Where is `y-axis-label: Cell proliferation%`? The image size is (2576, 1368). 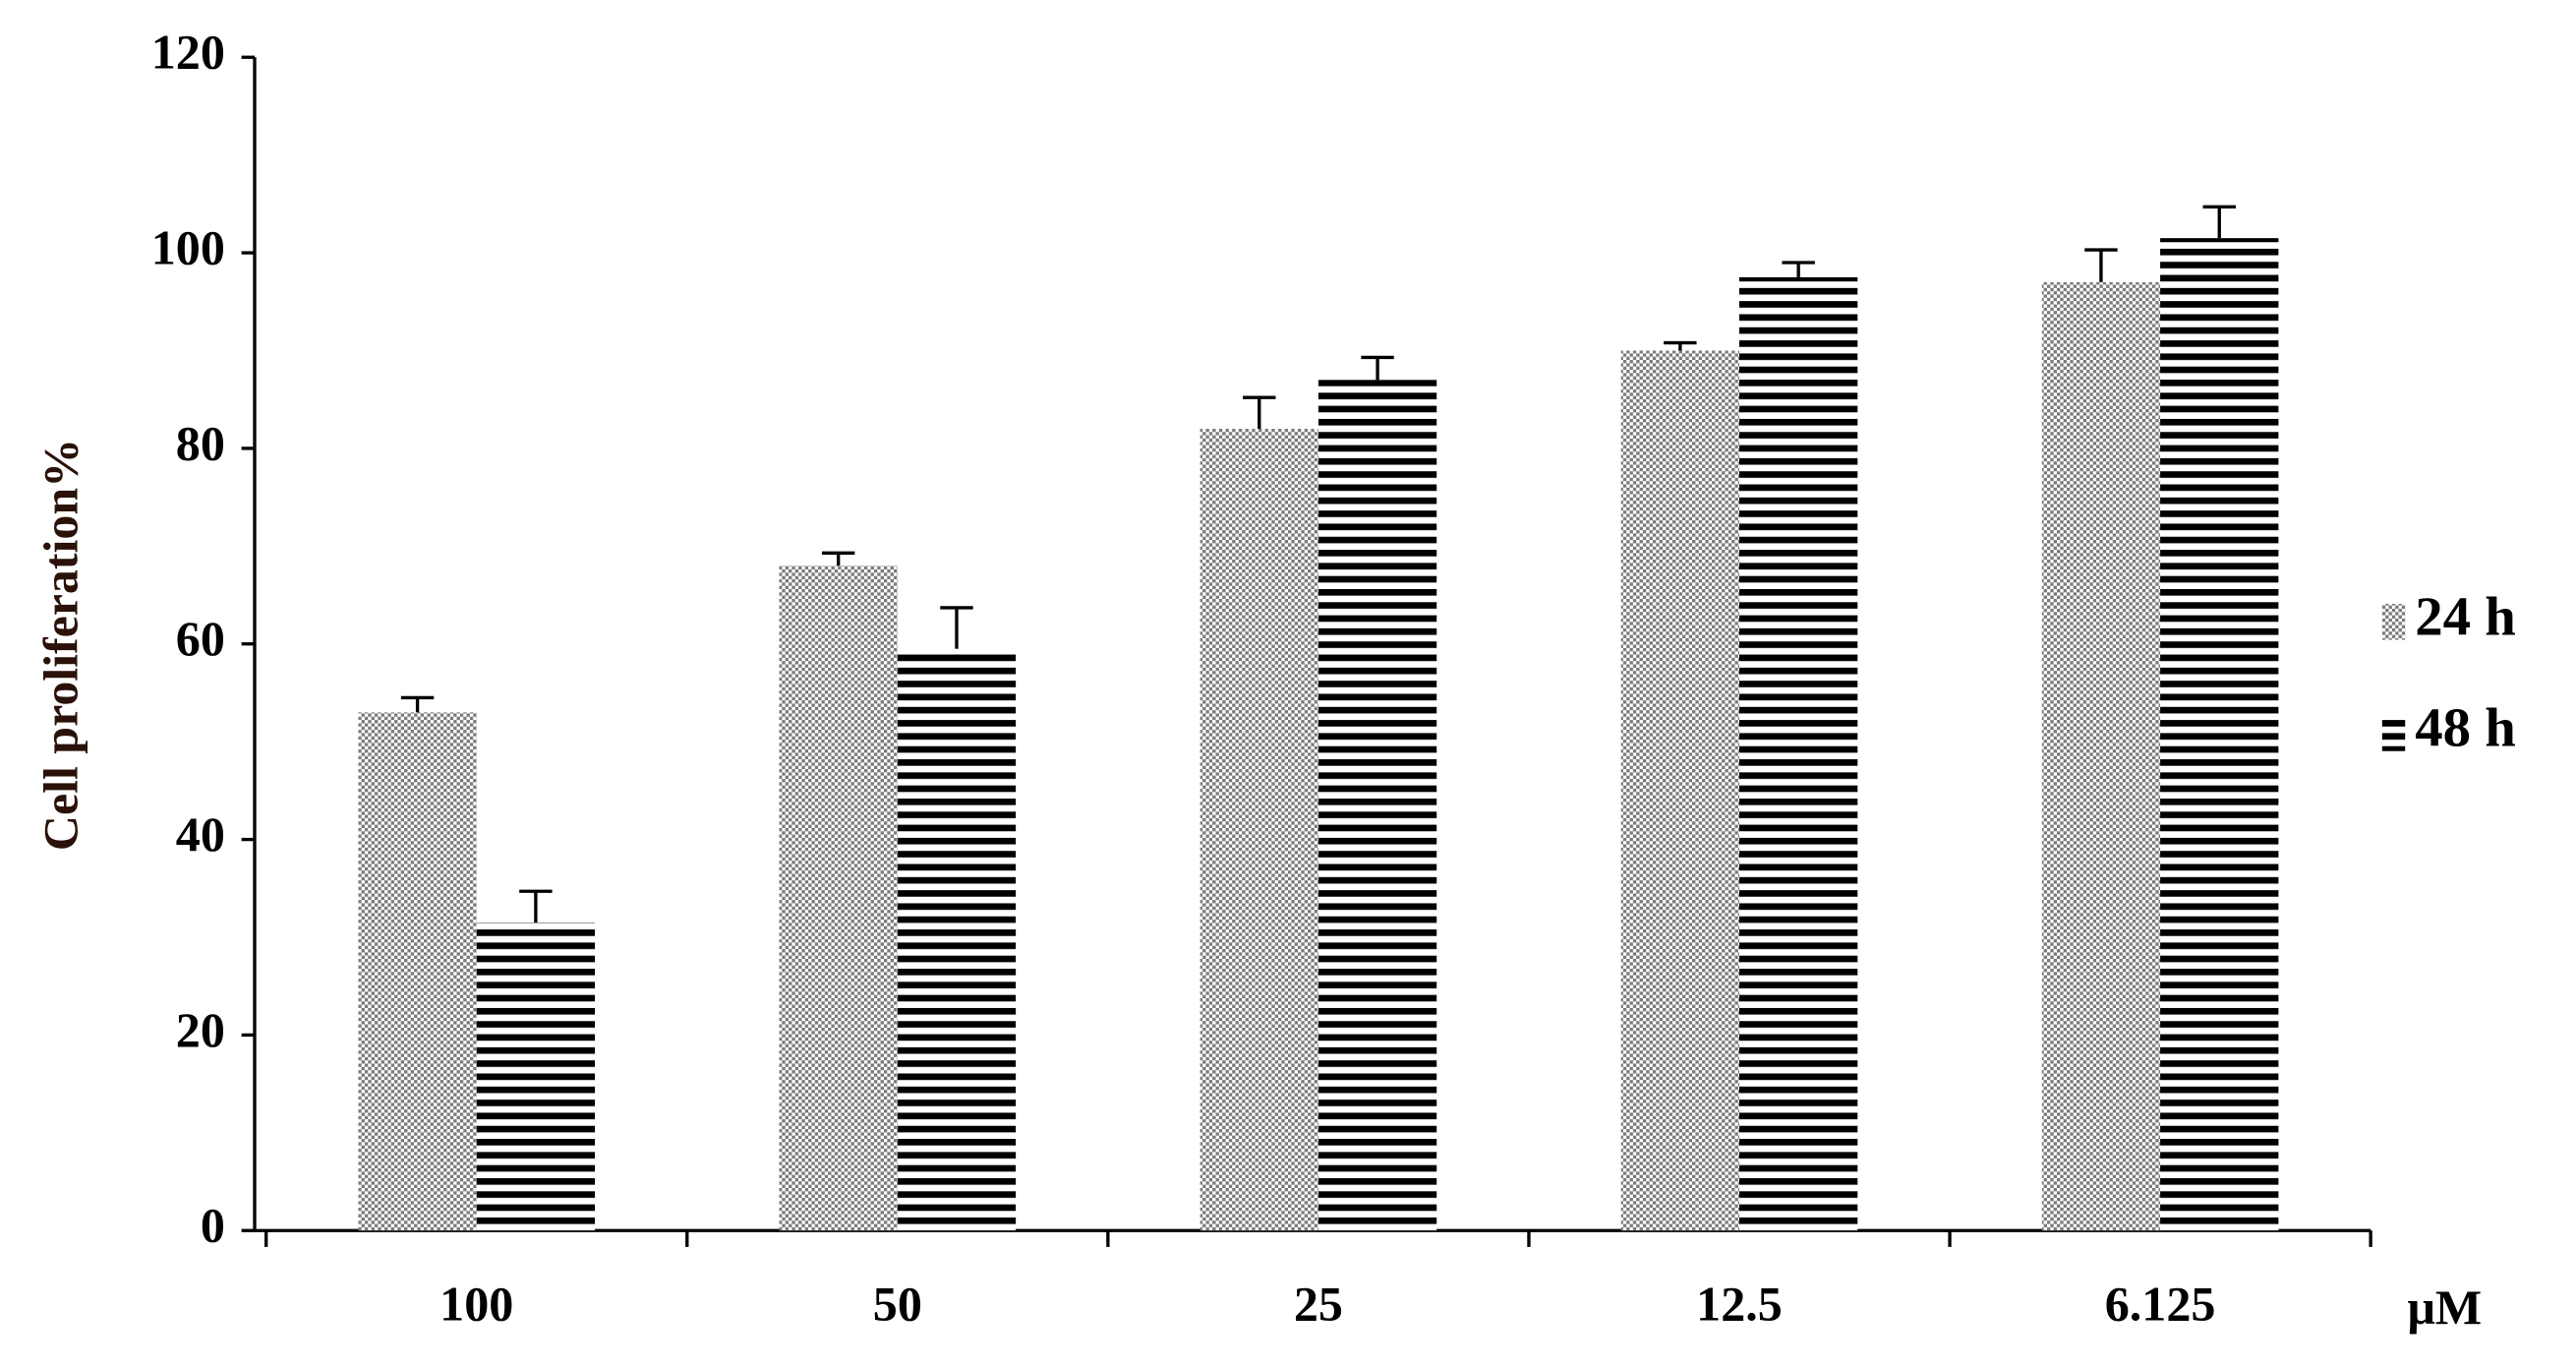
y-axis-label: Cell proliferation% is located at coordinates (60, 645).